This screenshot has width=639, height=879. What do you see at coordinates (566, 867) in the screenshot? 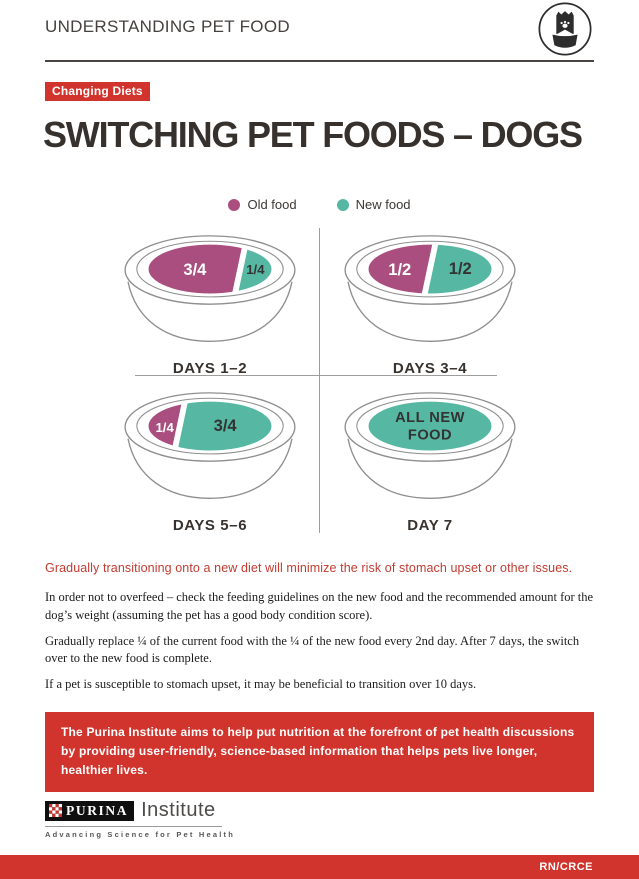
I see `footer-code: RN/CRCE` at bounding box center [566, 867].